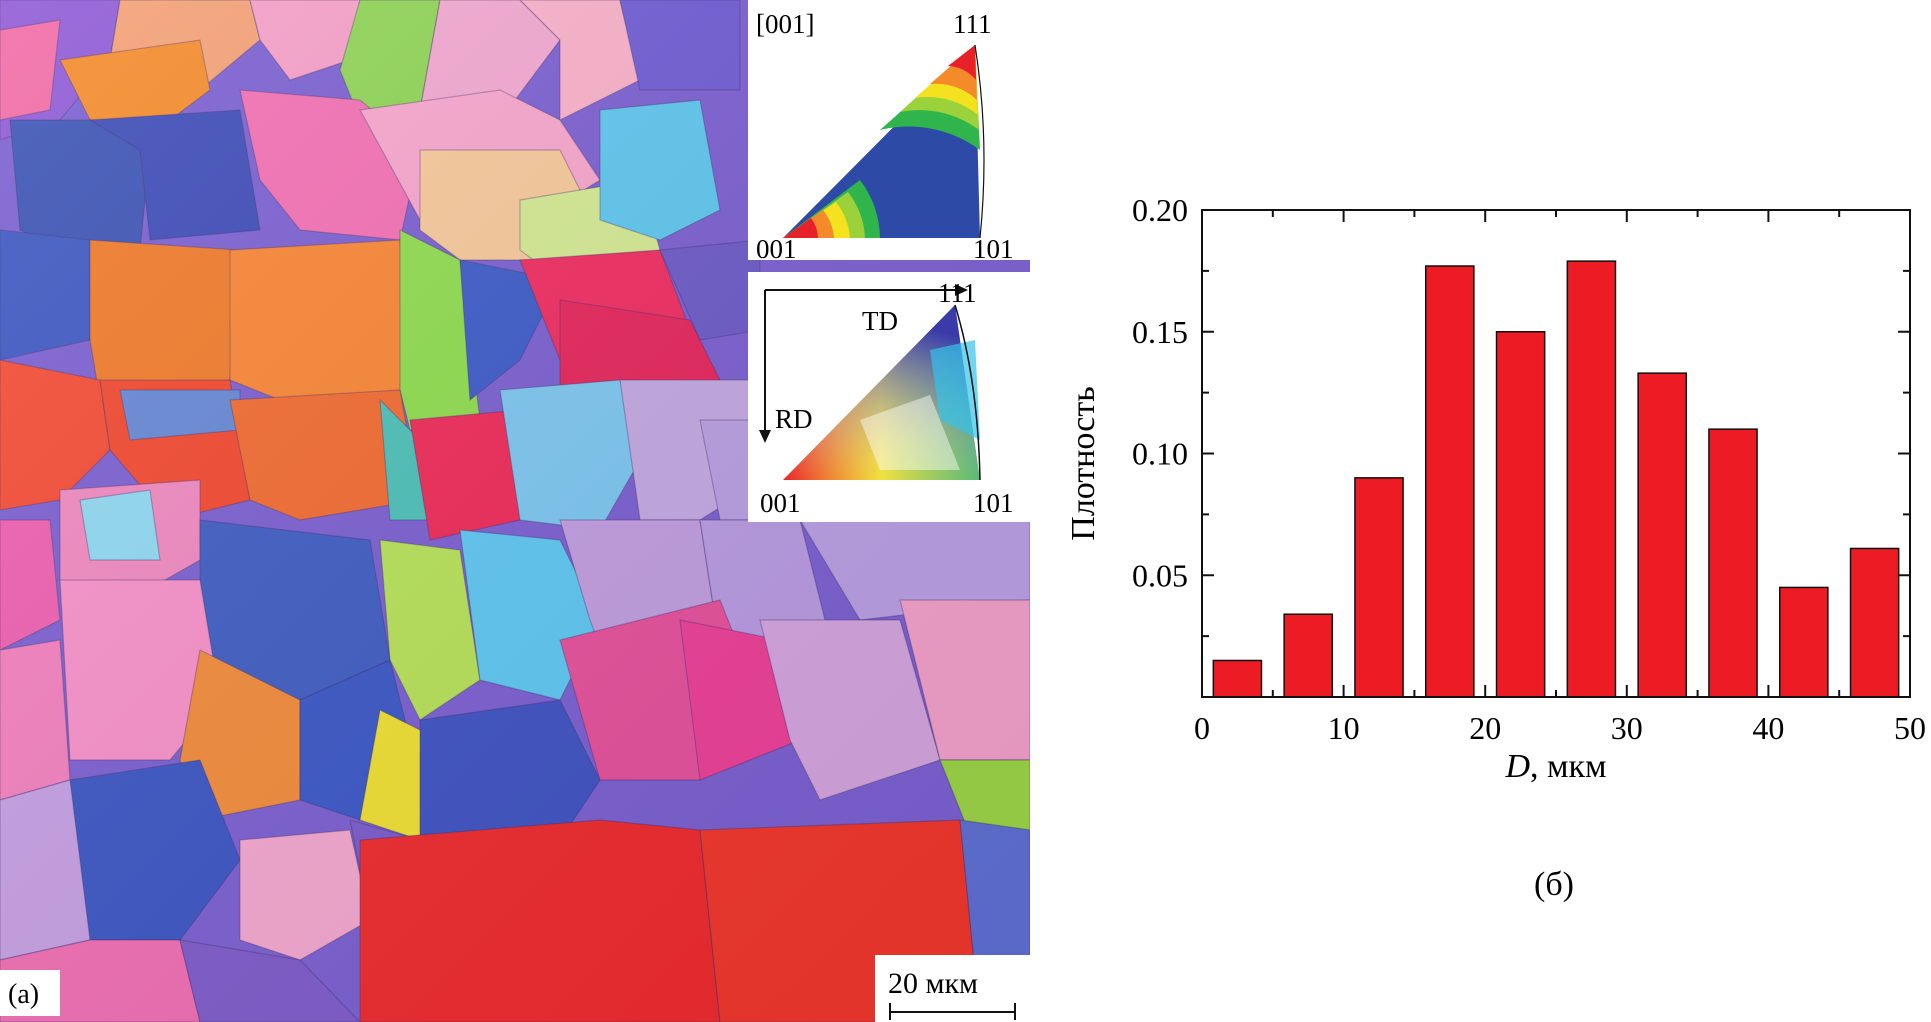 Image resolution: width=1931 pixels, height=1022 pixels. What do you see at coordinates (1160, 332) in the screenshot?
I see `y-tick-label: 0.15` at bounding box center [1160, 332].